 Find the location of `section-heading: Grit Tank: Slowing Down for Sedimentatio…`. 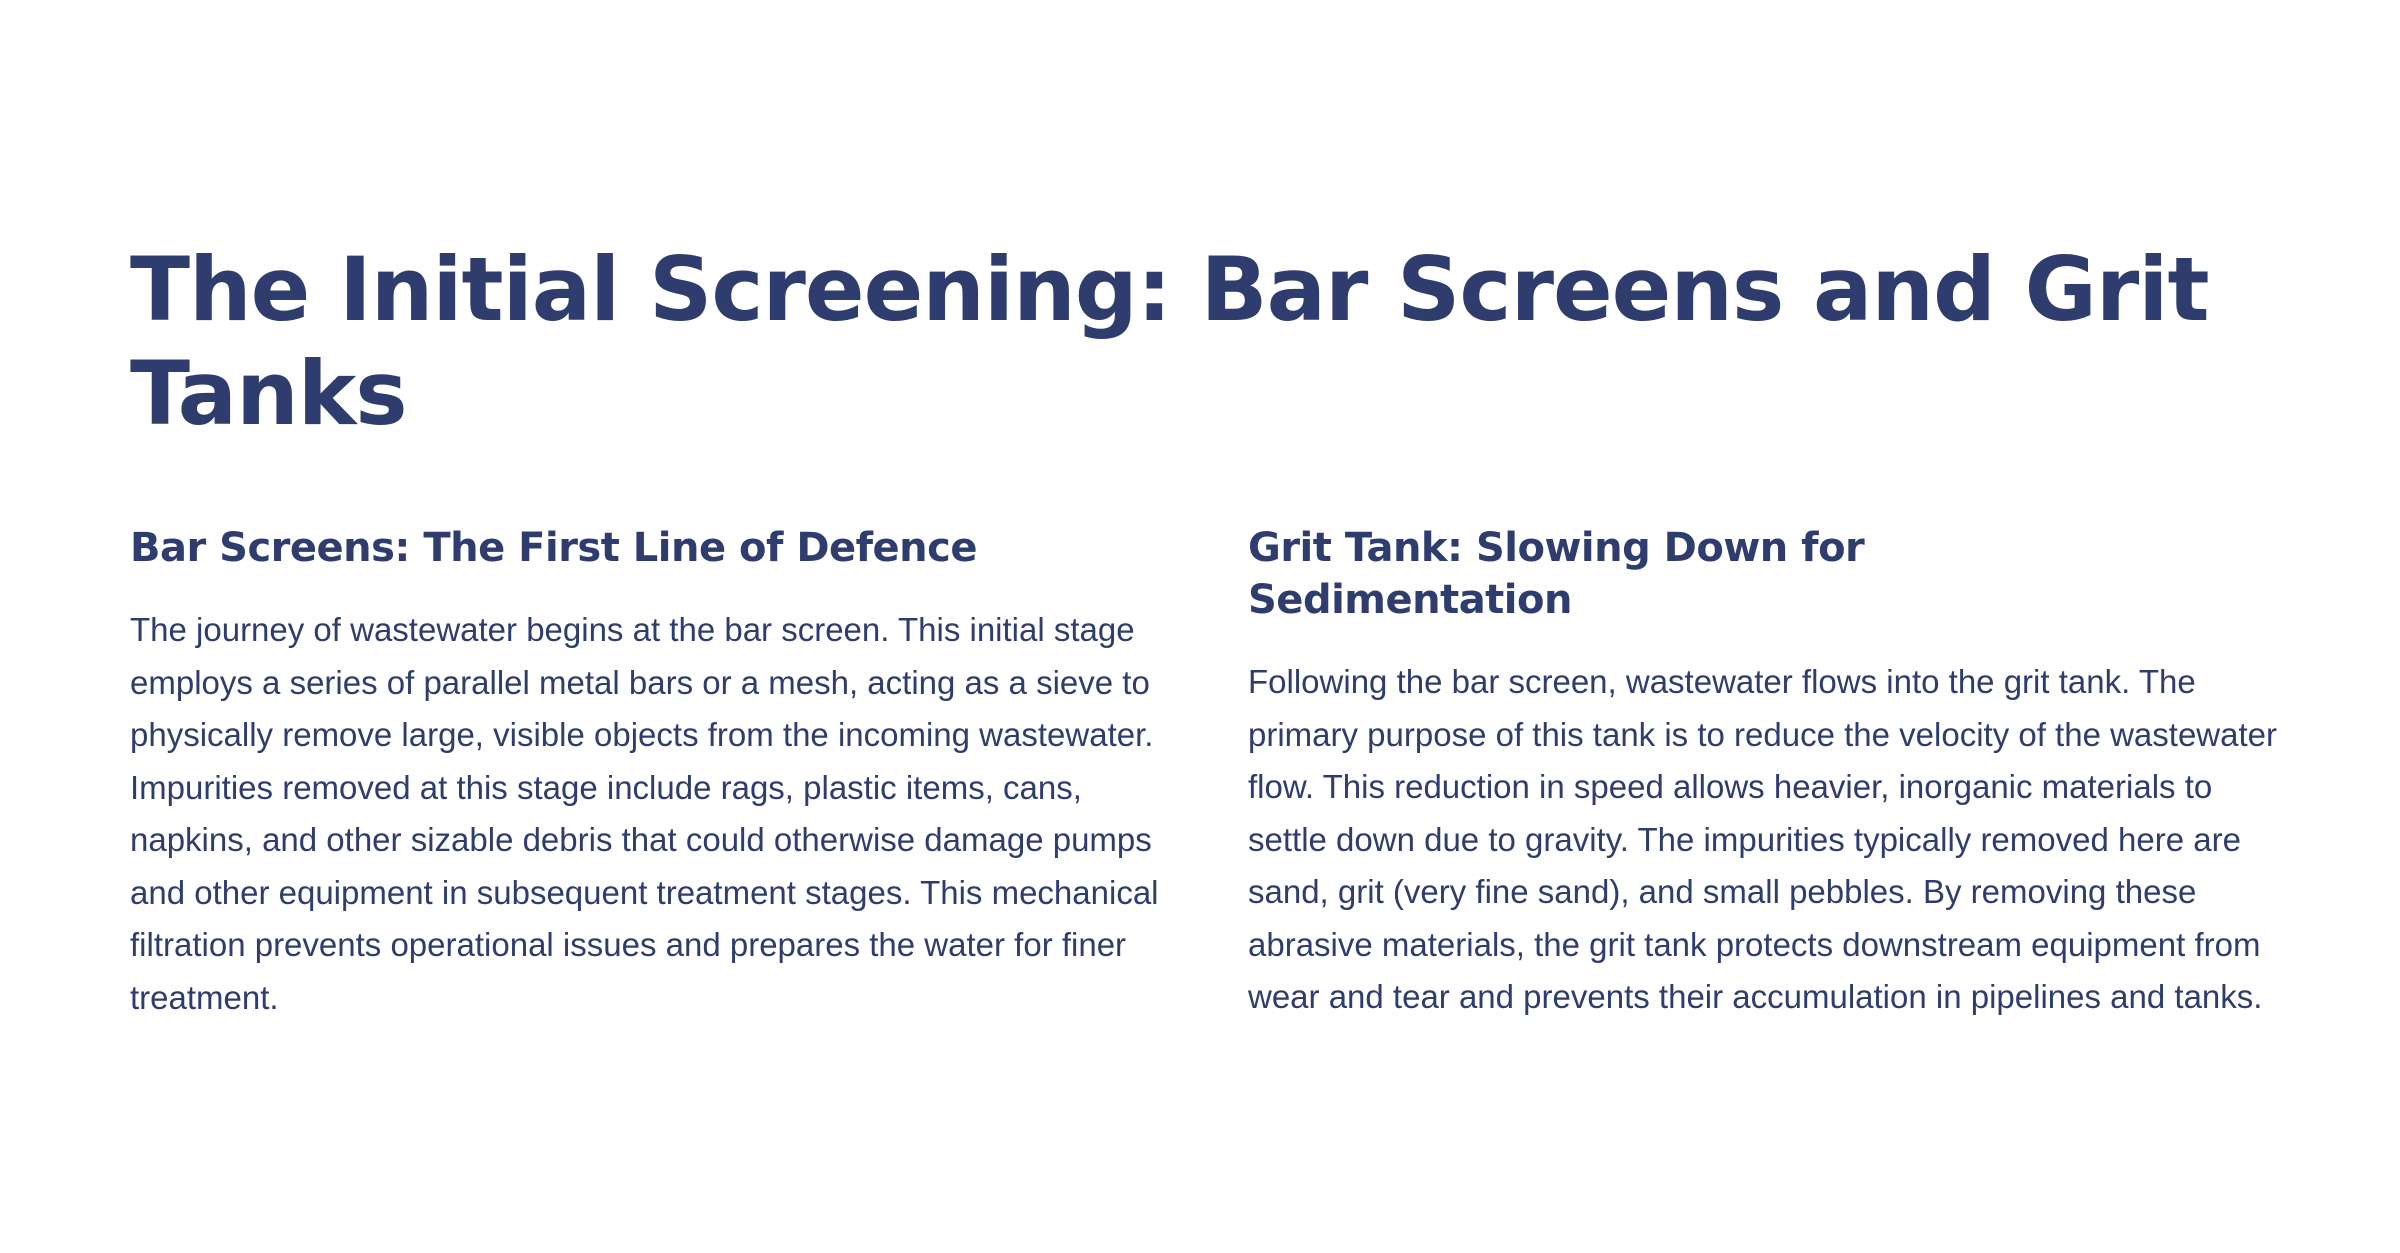

section-heading: Grit Tank: Slowing Down for Sedimentatio… is located at coordinates (1556, 574).